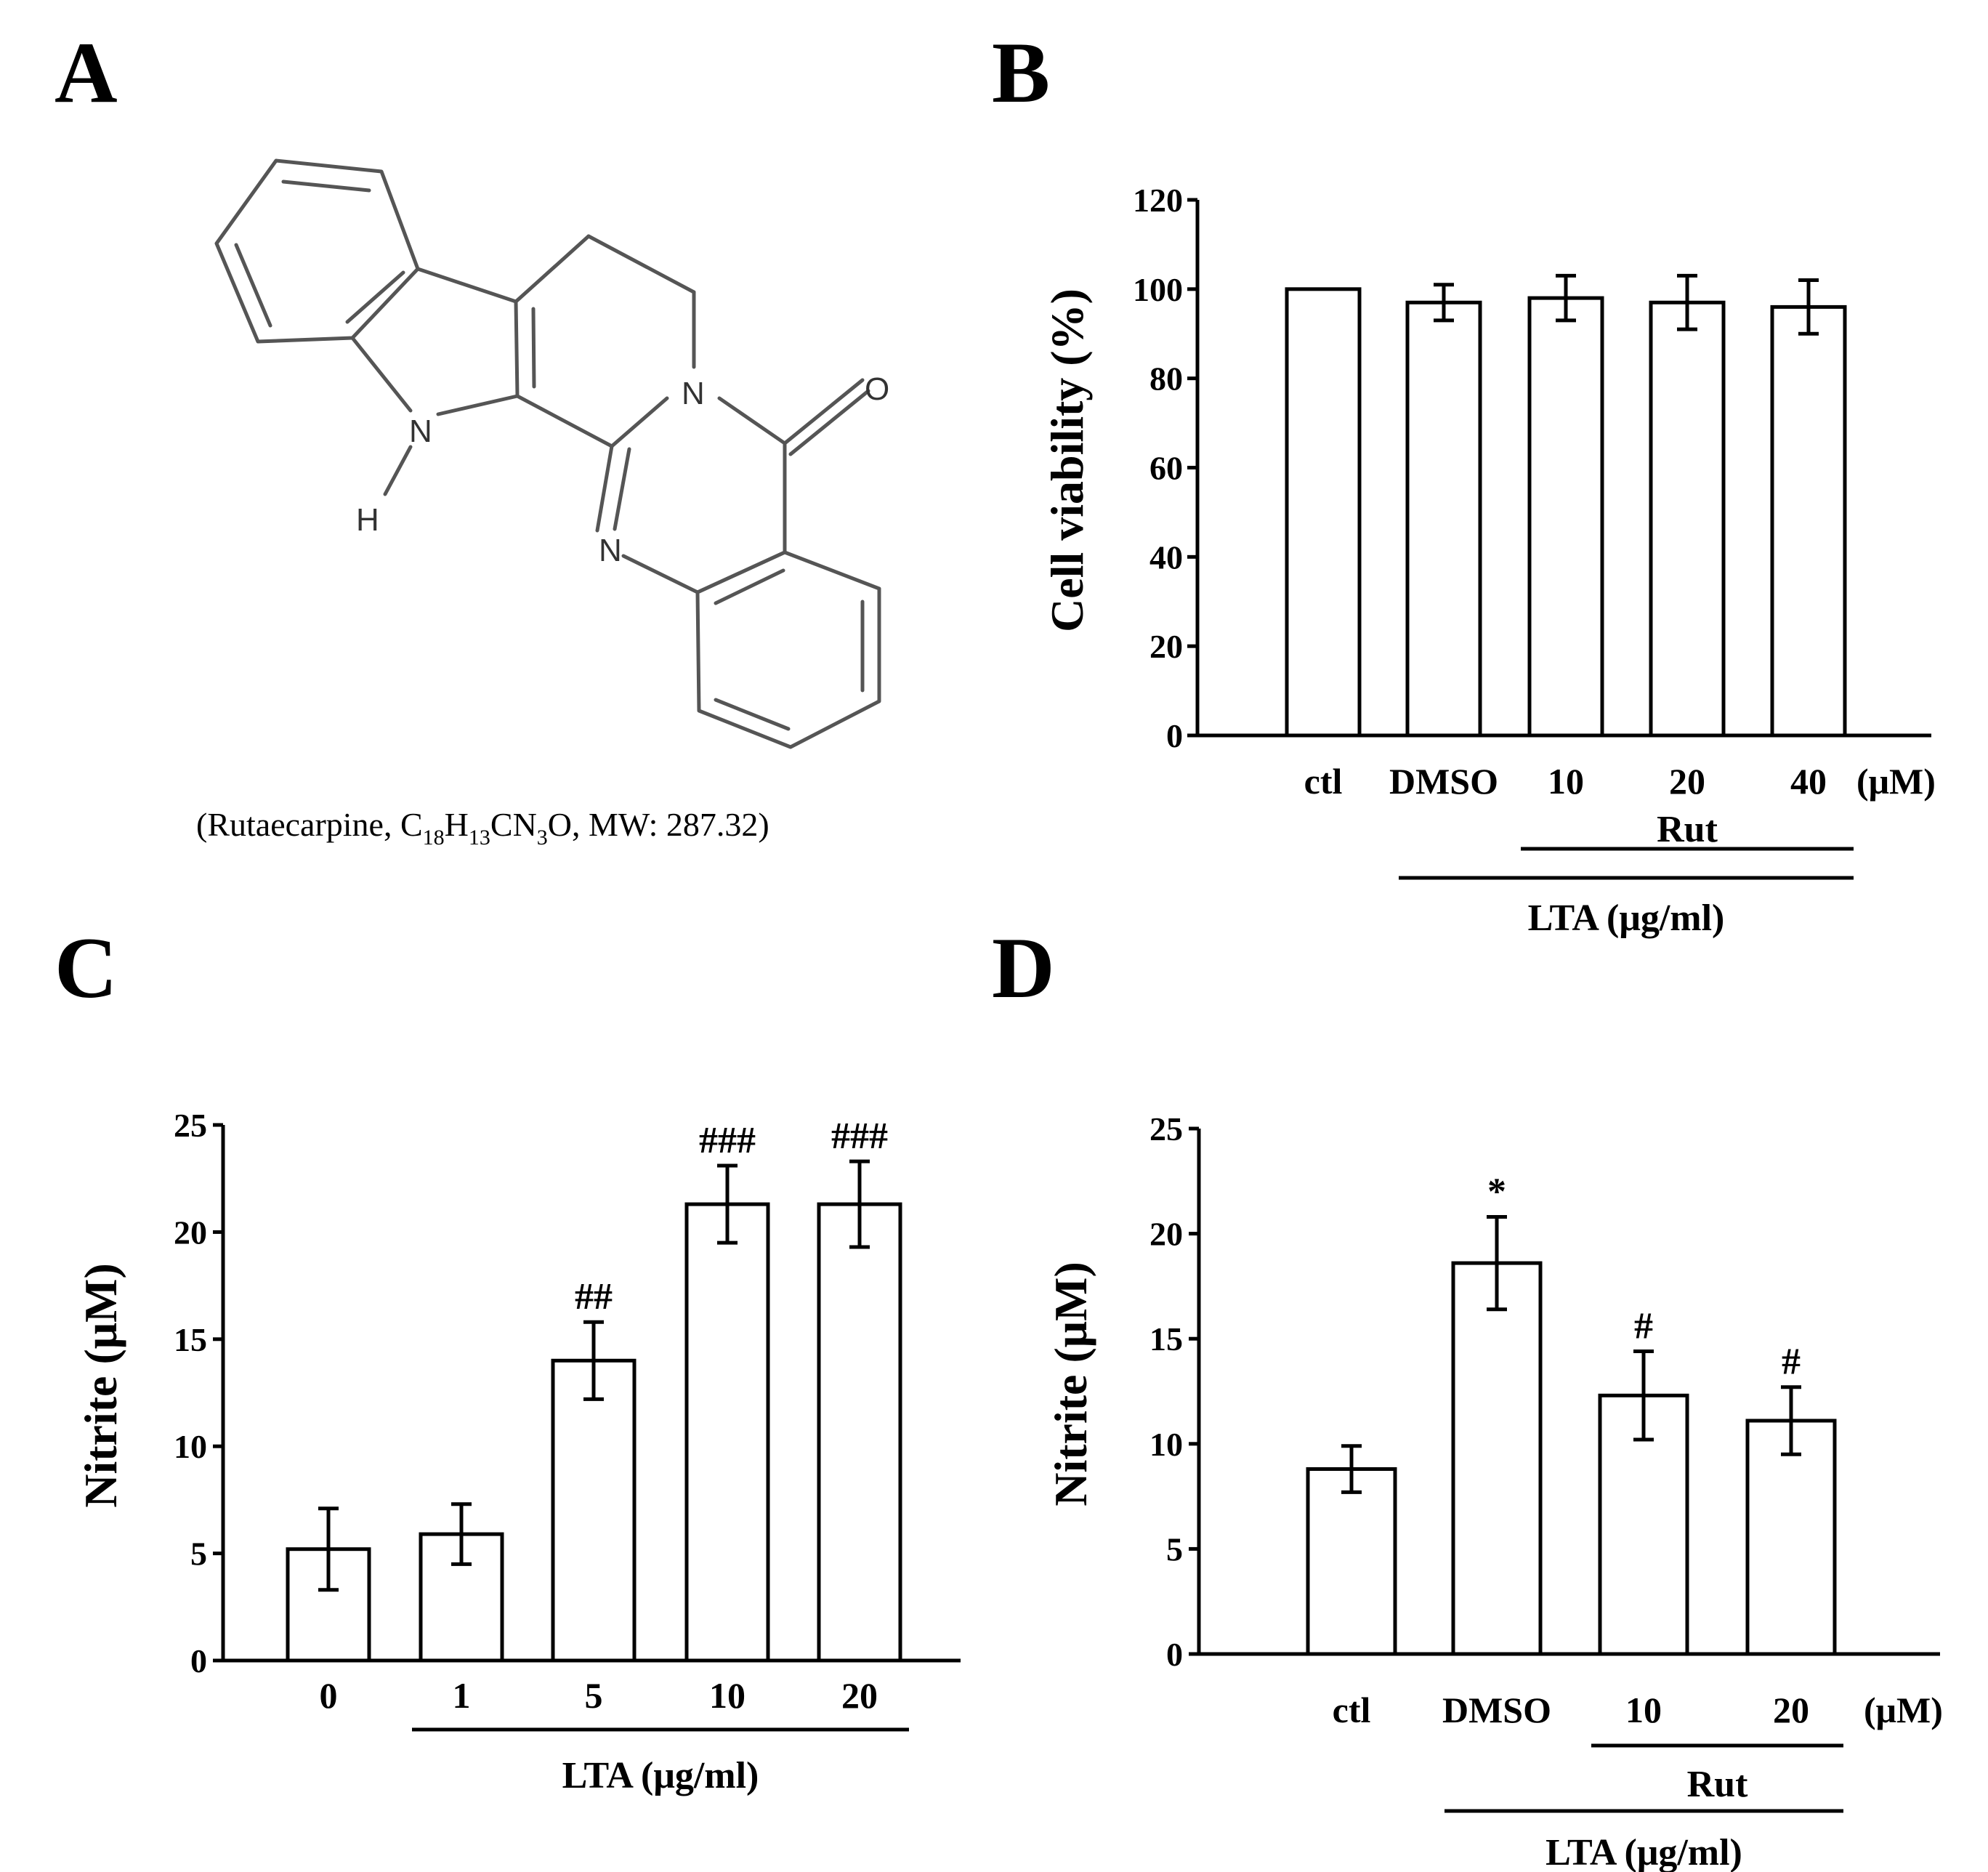 This screenshot has width=1988, height=1872. I want to click on atom-nitrogen-indole: N, so click(420, 431).